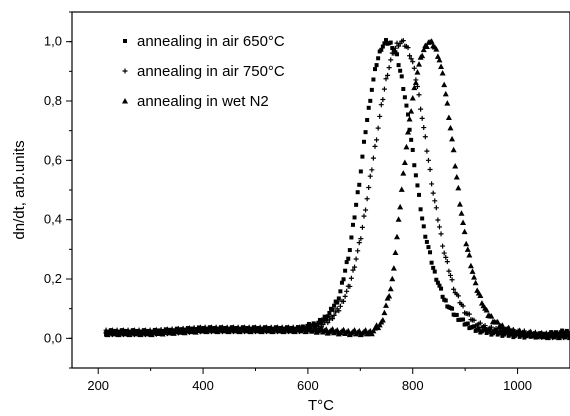 This screenshot has width=570, height=416. I want to click on y-axis-title: dn/dt, arb.units, so click(19, 189).